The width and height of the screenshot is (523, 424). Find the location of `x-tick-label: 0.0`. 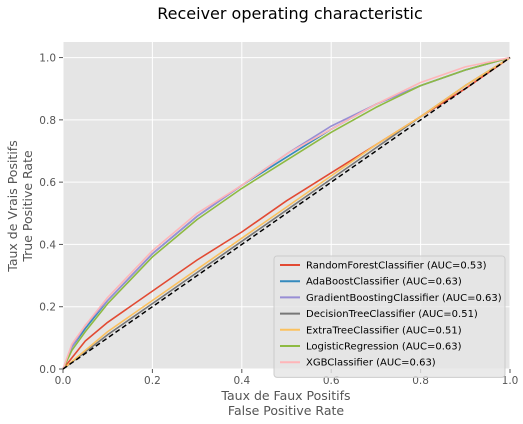

x-tick-label: 0.0 is located at coordinates (63, 381).